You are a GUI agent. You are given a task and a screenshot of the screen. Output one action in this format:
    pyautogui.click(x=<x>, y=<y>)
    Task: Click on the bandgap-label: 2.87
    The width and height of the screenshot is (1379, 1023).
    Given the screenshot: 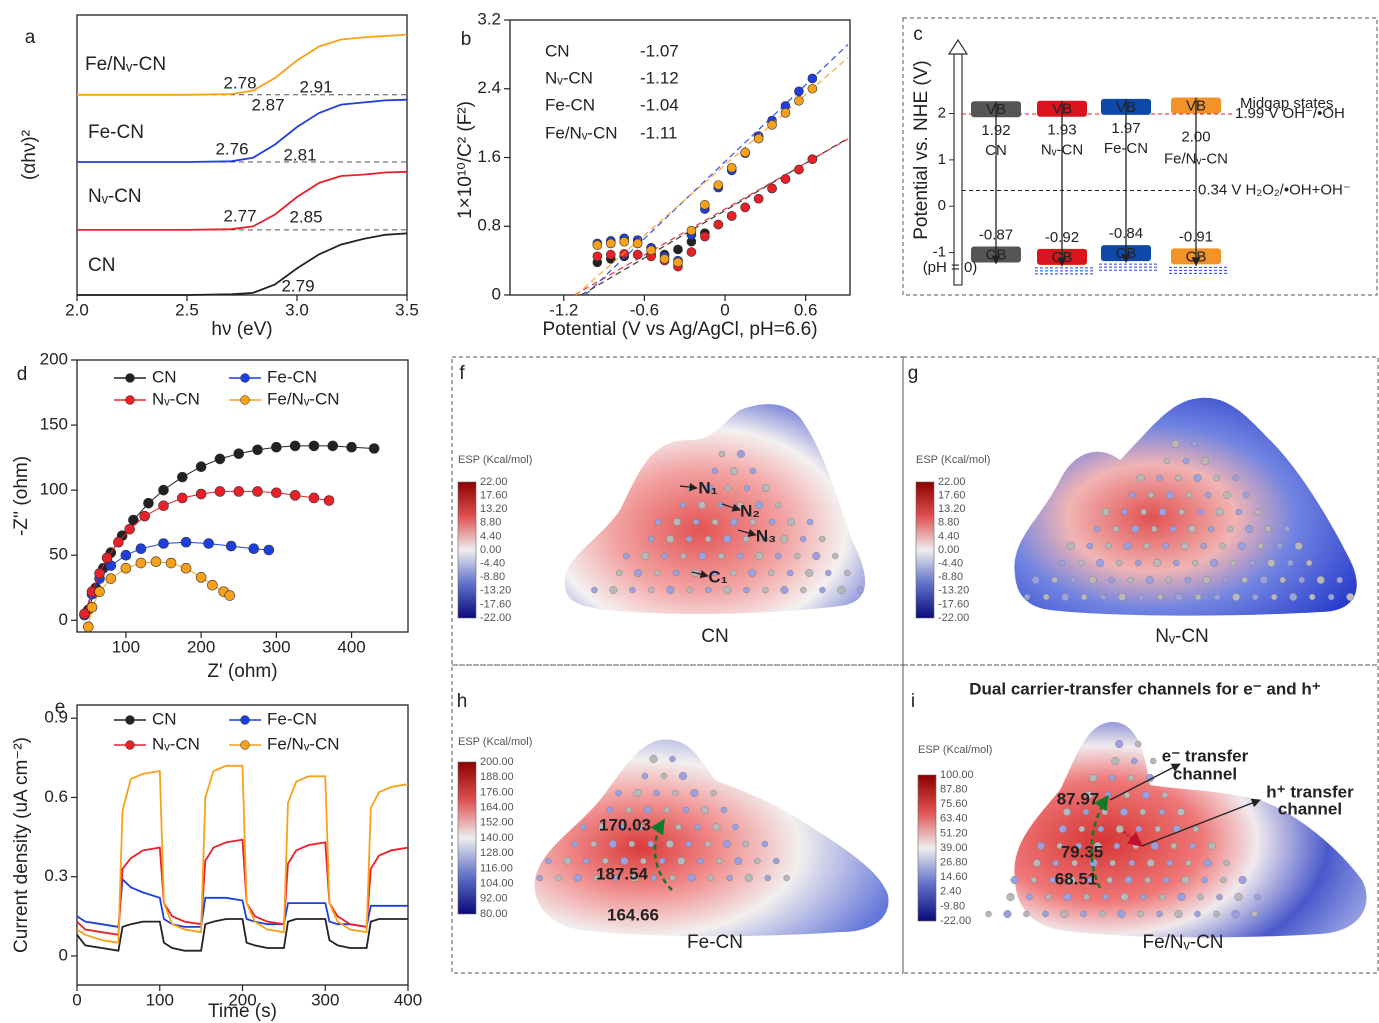 What is the action you would take?
    pyautogui.click(x=267, y=104)
    